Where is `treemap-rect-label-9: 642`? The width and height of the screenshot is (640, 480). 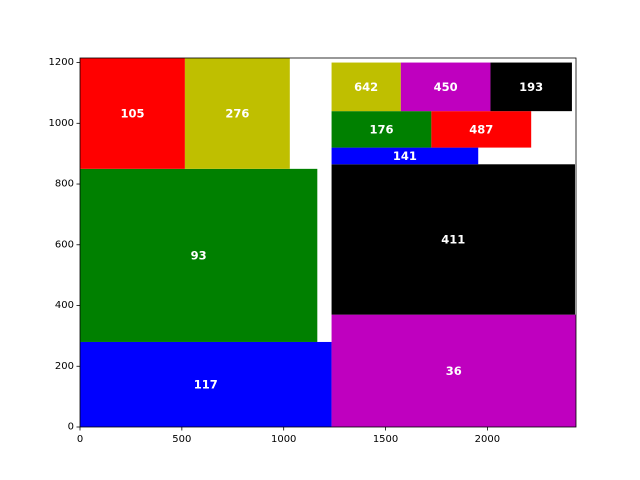
treemap-rect-label-9: 642 is located at coordinates (366, 87).